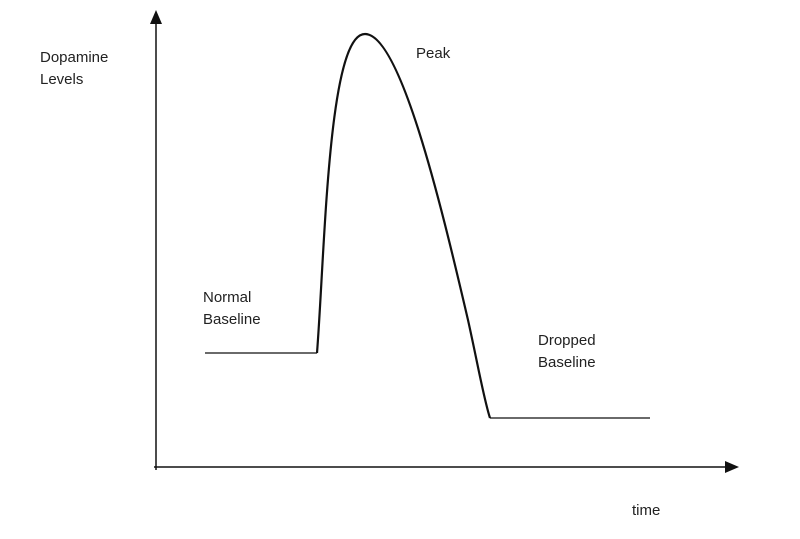 This screenshot has height=539, width=800. What do you see at coordinates (232, 308) in the screenshot?
I see `normal-baseline-label: Normal Baseline` at bounding box center [232, 308].